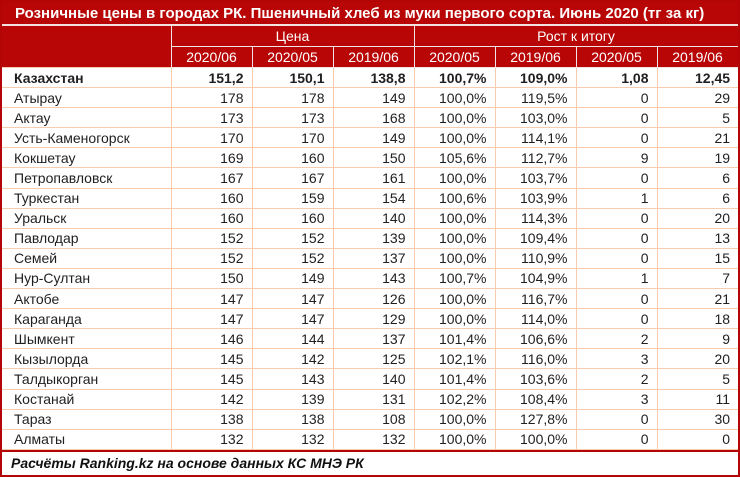  Describe the element at coordinates (87, 319) in the screenshot. I see `city-name-cell: Караганда` at that location.